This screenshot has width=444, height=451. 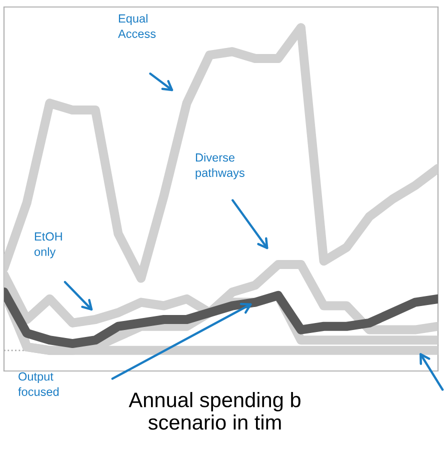 What do you see at coordinates (220, 166) in the screenshot?
I see `annotation: Diverse pathways` at bounding box center [220, 166].